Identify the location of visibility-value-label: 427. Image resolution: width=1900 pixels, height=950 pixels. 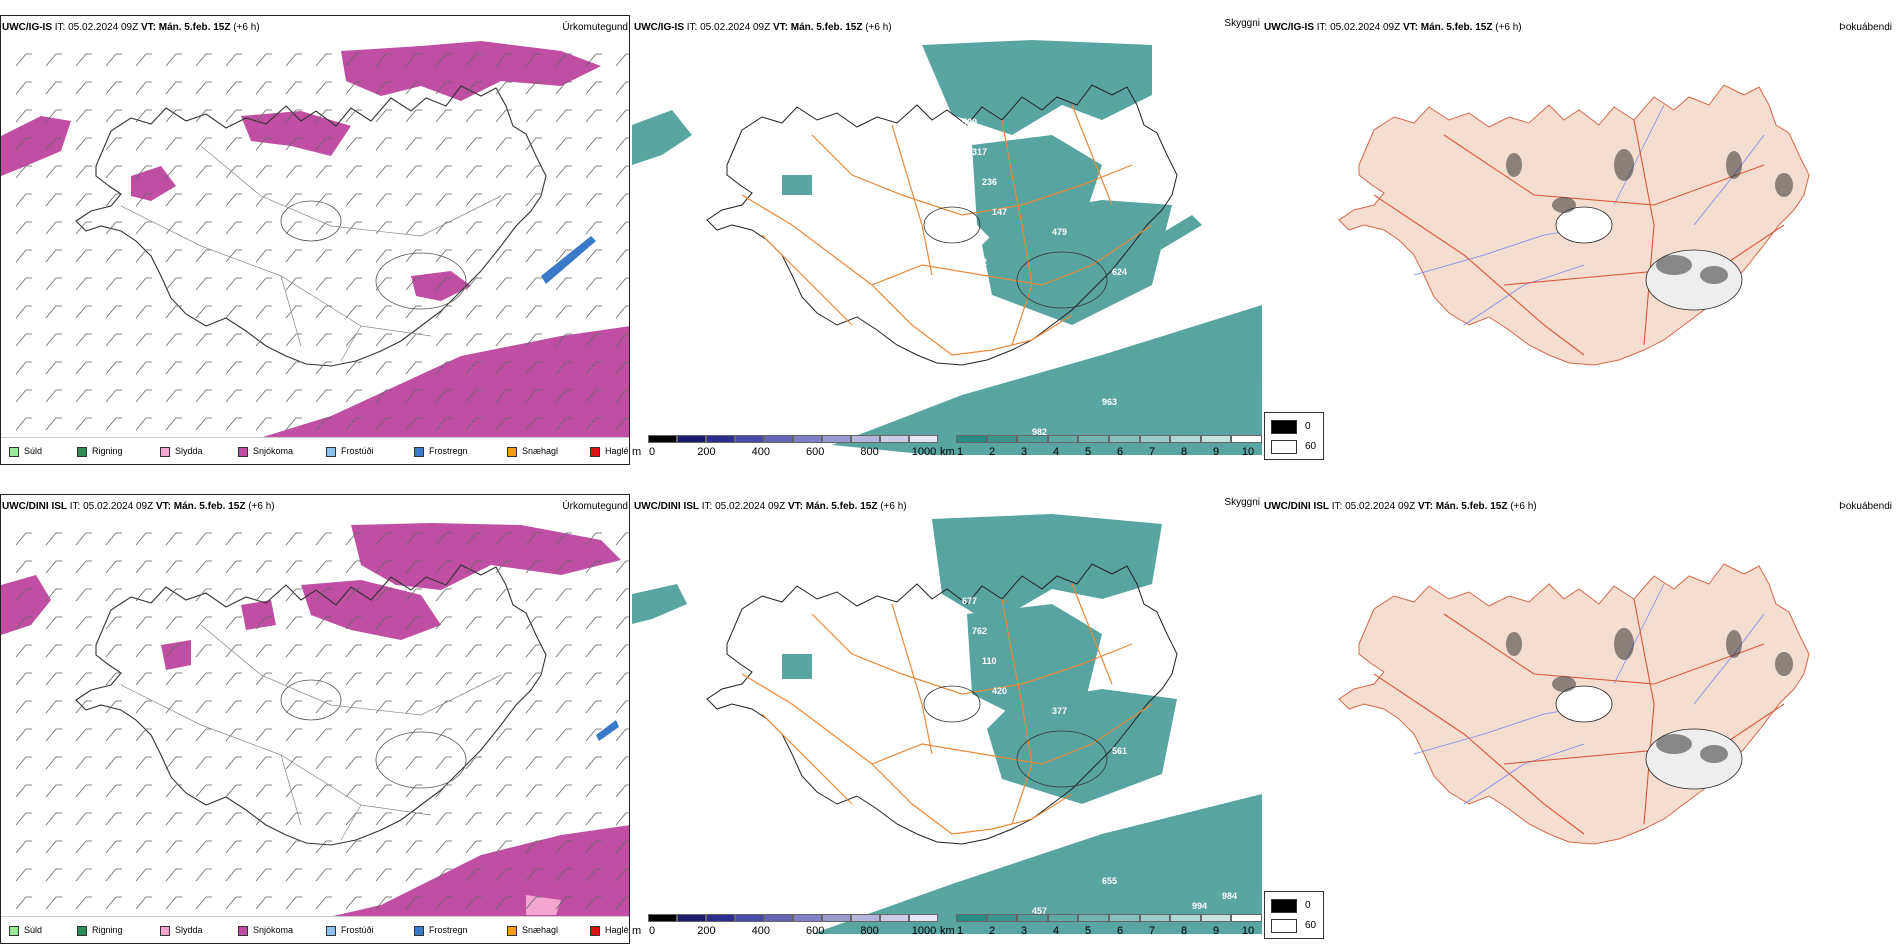
(999, 801).